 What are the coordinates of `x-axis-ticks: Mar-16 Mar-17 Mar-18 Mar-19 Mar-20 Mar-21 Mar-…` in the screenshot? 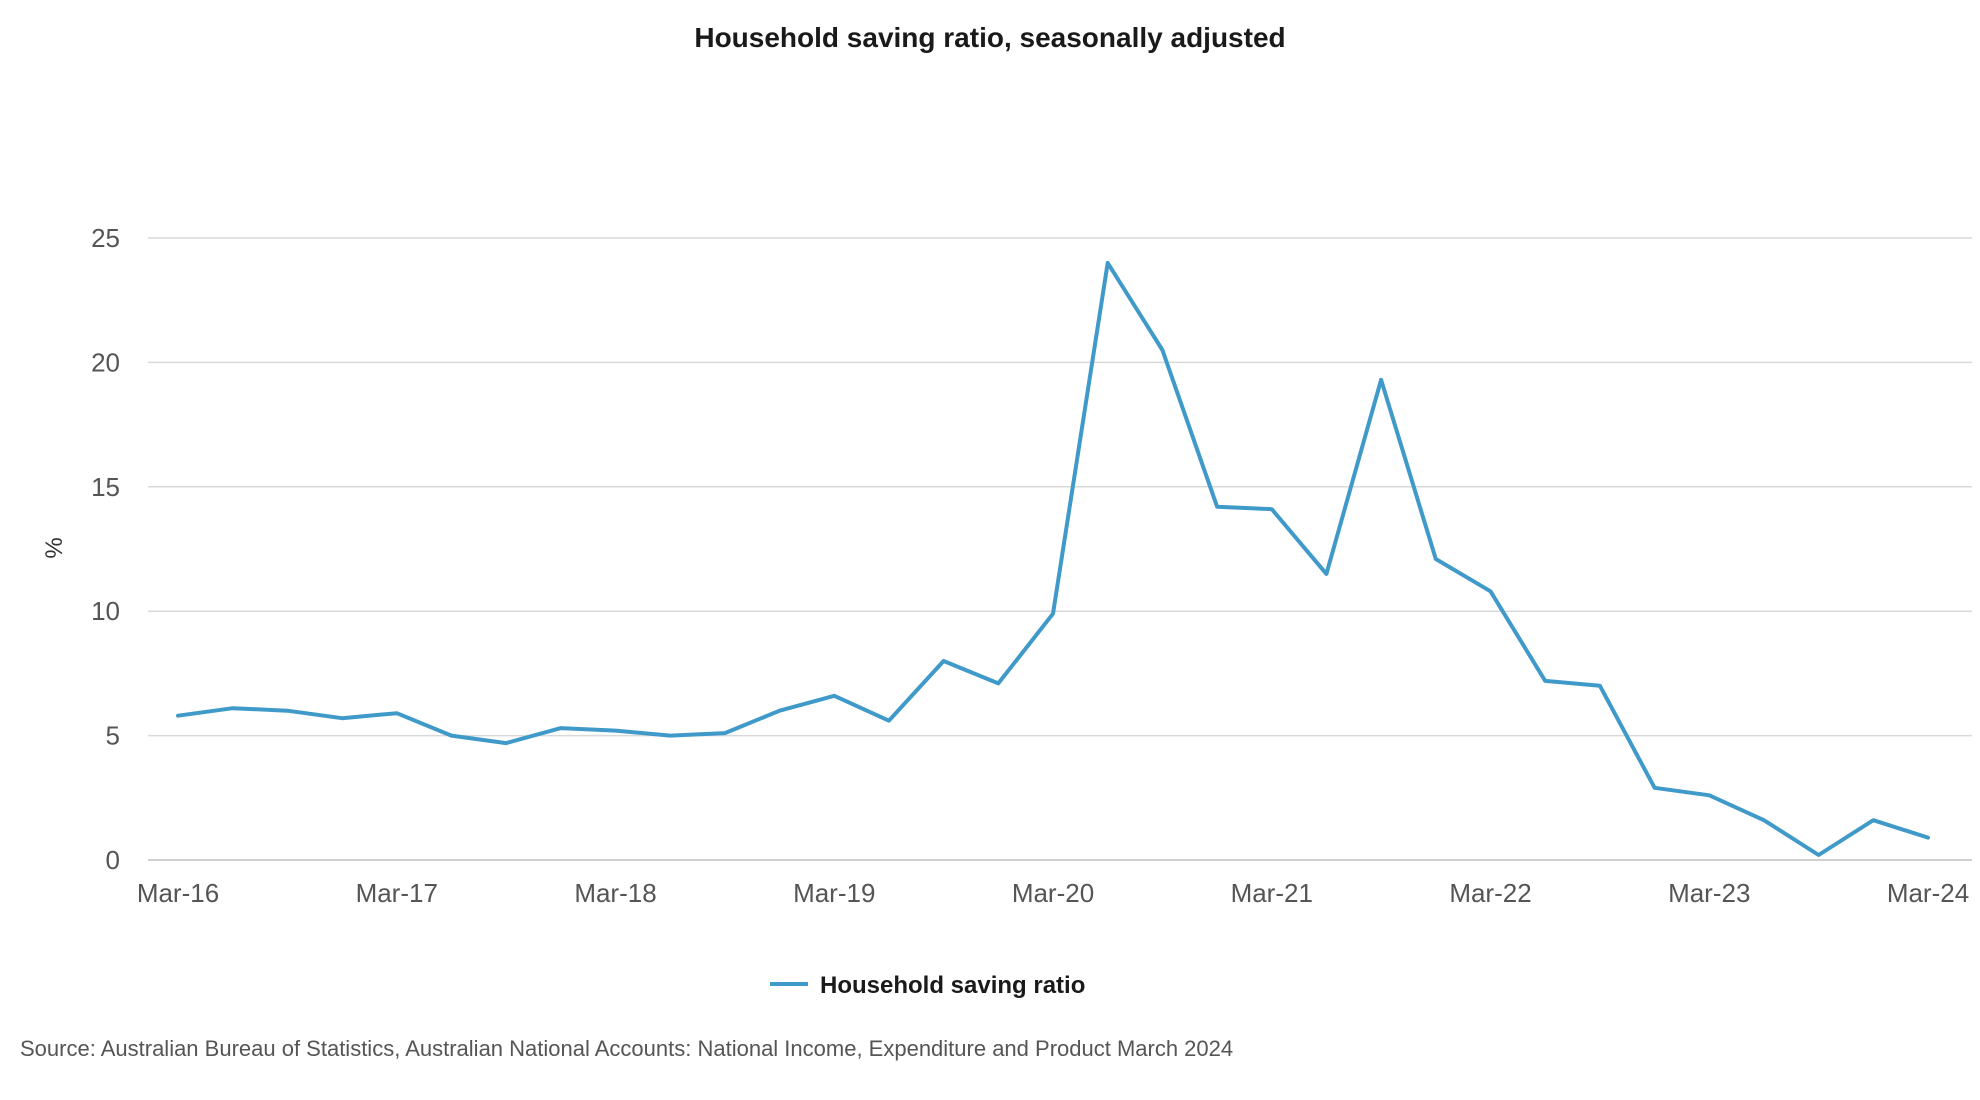 It's located at (1053, 893).